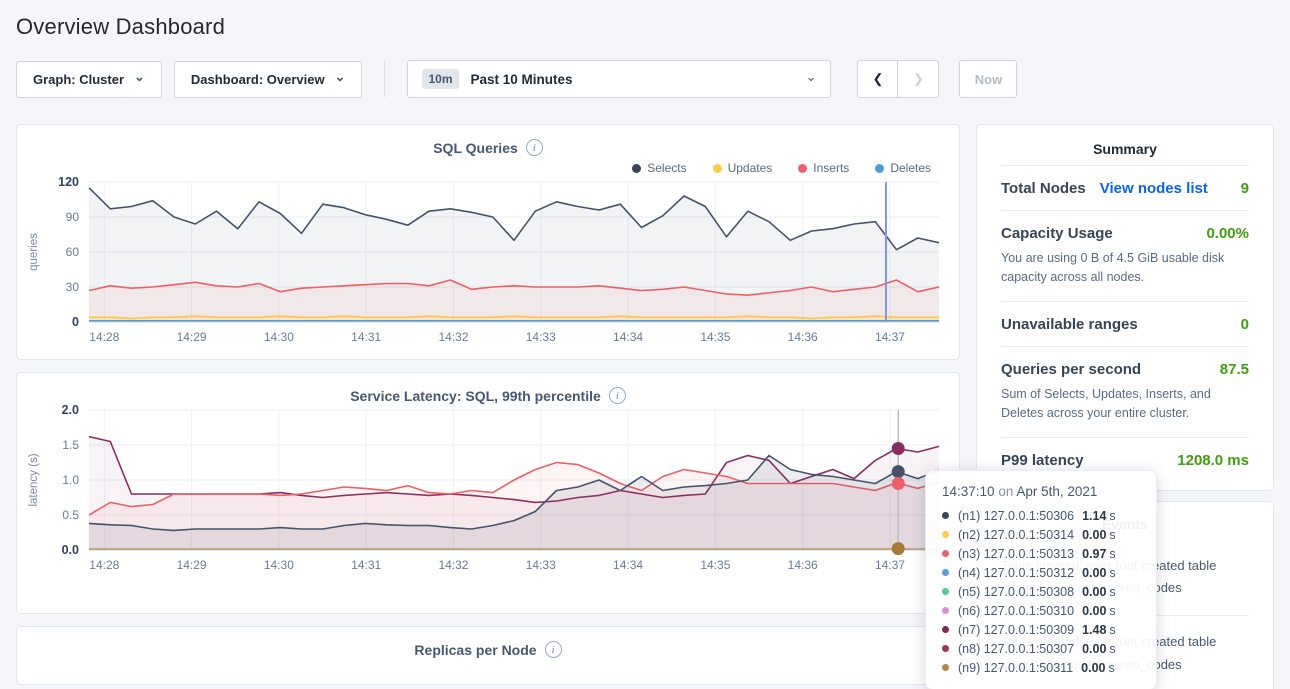 This screenshot has height=689, width=1290. Describe the element at coordinates (475, 395) in the screenshot. I see `chart-title: Service Latency: SQL, 99th percentile` at that location.